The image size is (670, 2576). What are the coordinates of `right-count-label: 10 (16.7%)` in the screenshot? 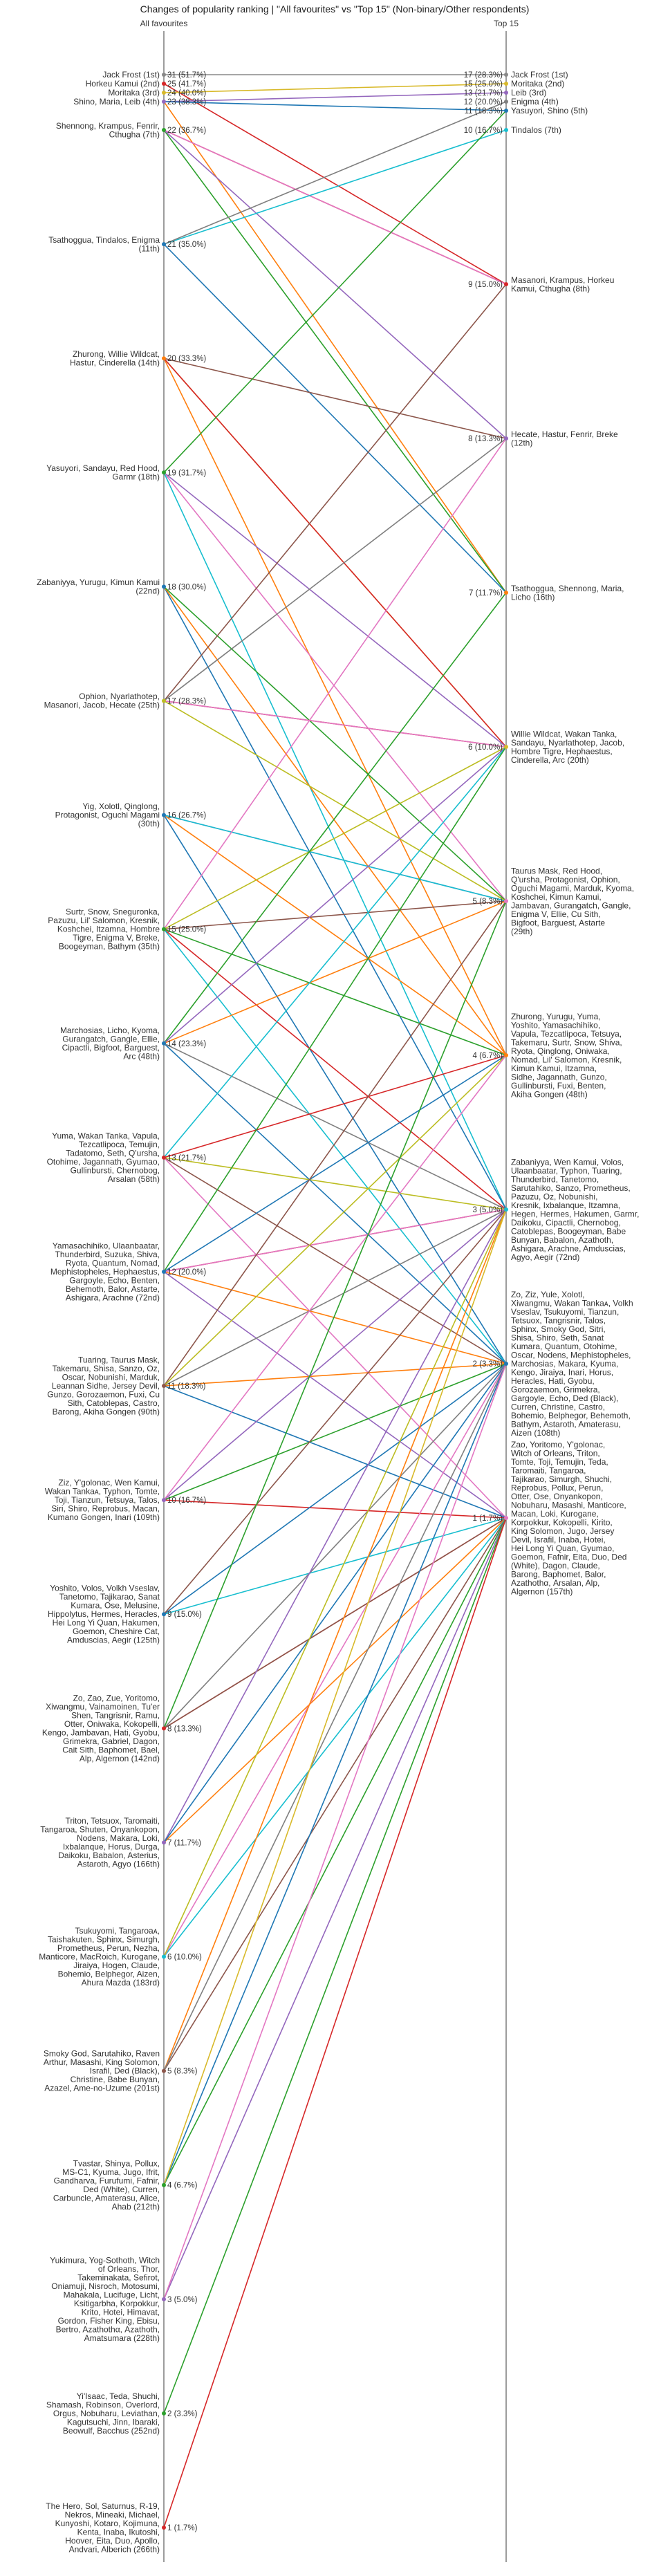 It's located at (483, 131).